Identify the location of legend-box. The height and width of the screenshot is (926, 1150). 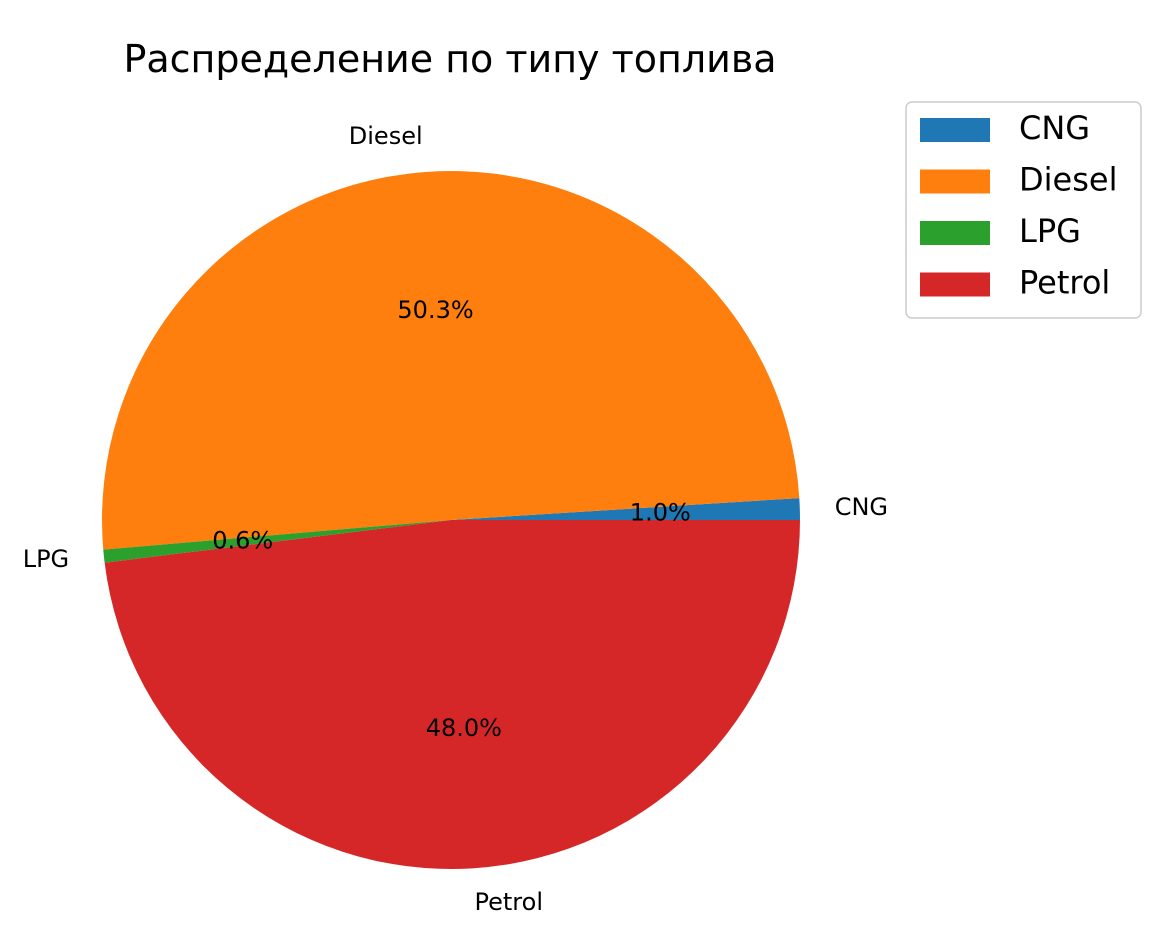
(1023, 210).